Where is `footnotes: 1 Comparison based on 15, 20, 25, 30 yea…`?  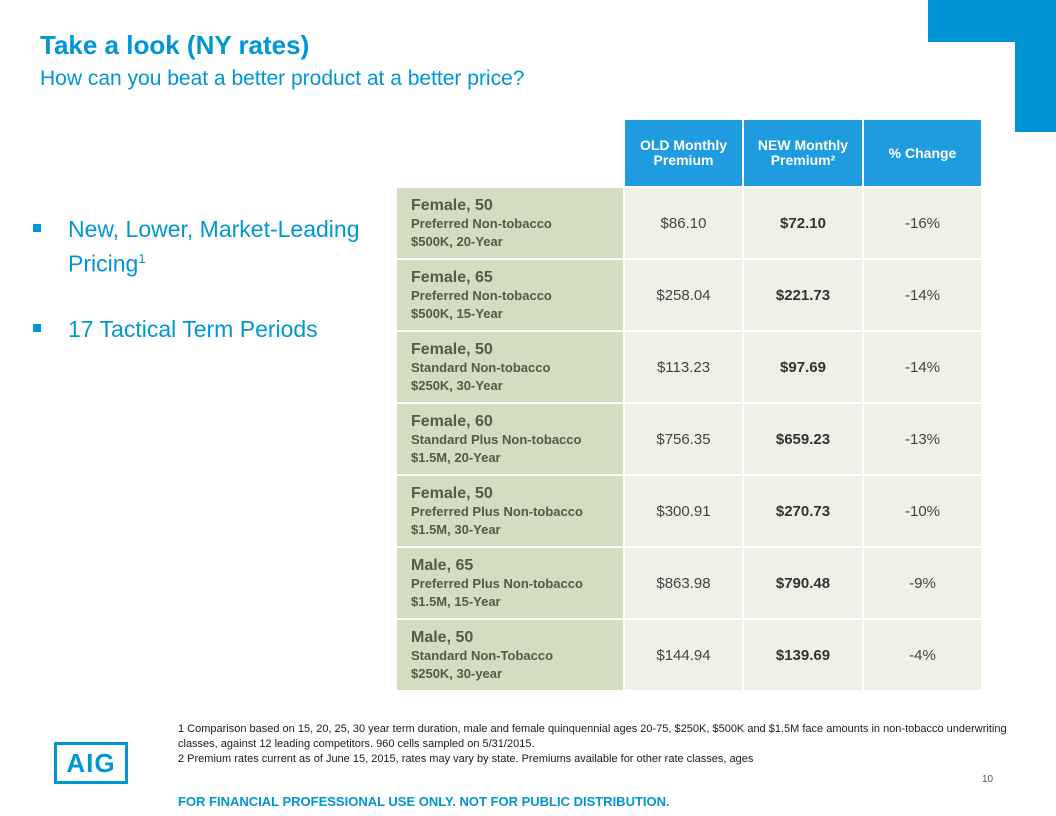 footnotes: 1 Comparison based on 15, 20, 25, 30 yea… is located at coordinates (602, 744).